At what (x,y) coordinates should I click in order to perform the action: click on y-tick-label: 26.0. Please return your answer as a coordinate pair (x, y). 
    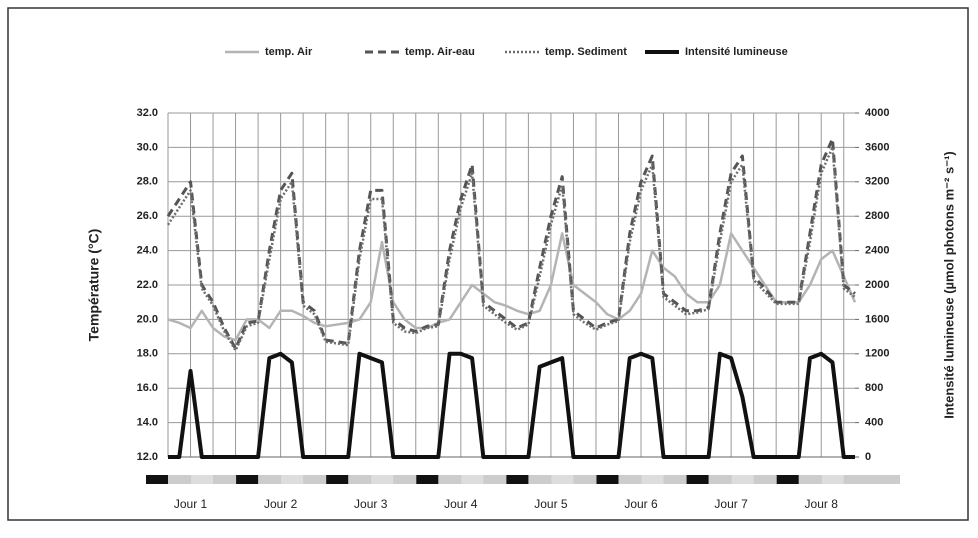
    Looking at the image, I should click on (147, 216).